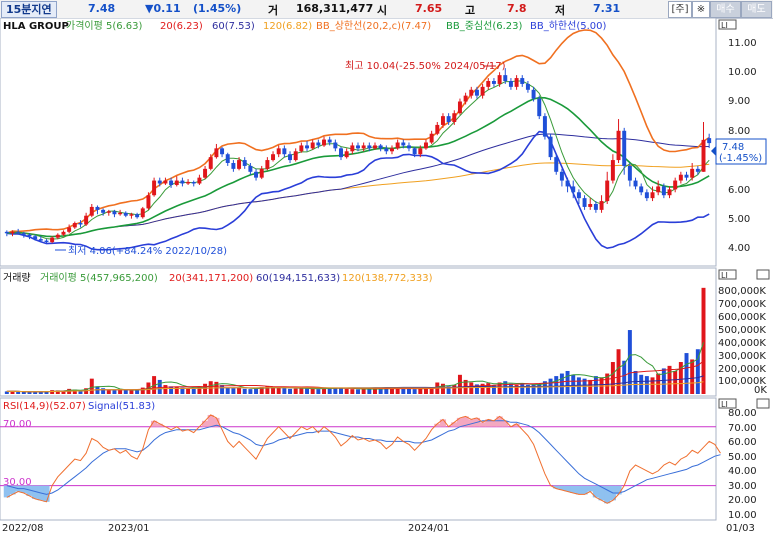 The width and height of the screenshot is (773, 534). Describe the element at coordinates (104, 25) in the screenshot. I see `legend-ma5: 가격이평 5(6.63)` at that location.